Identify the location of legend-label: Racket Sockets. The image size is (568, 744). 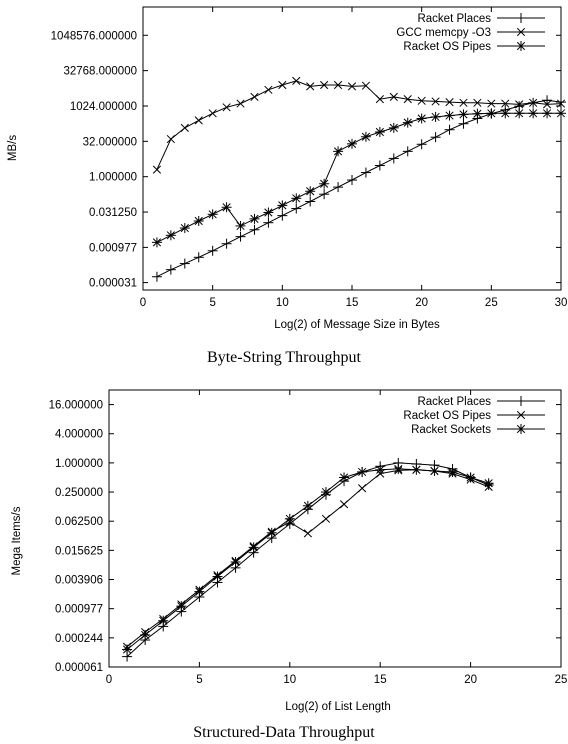
(451, 430).